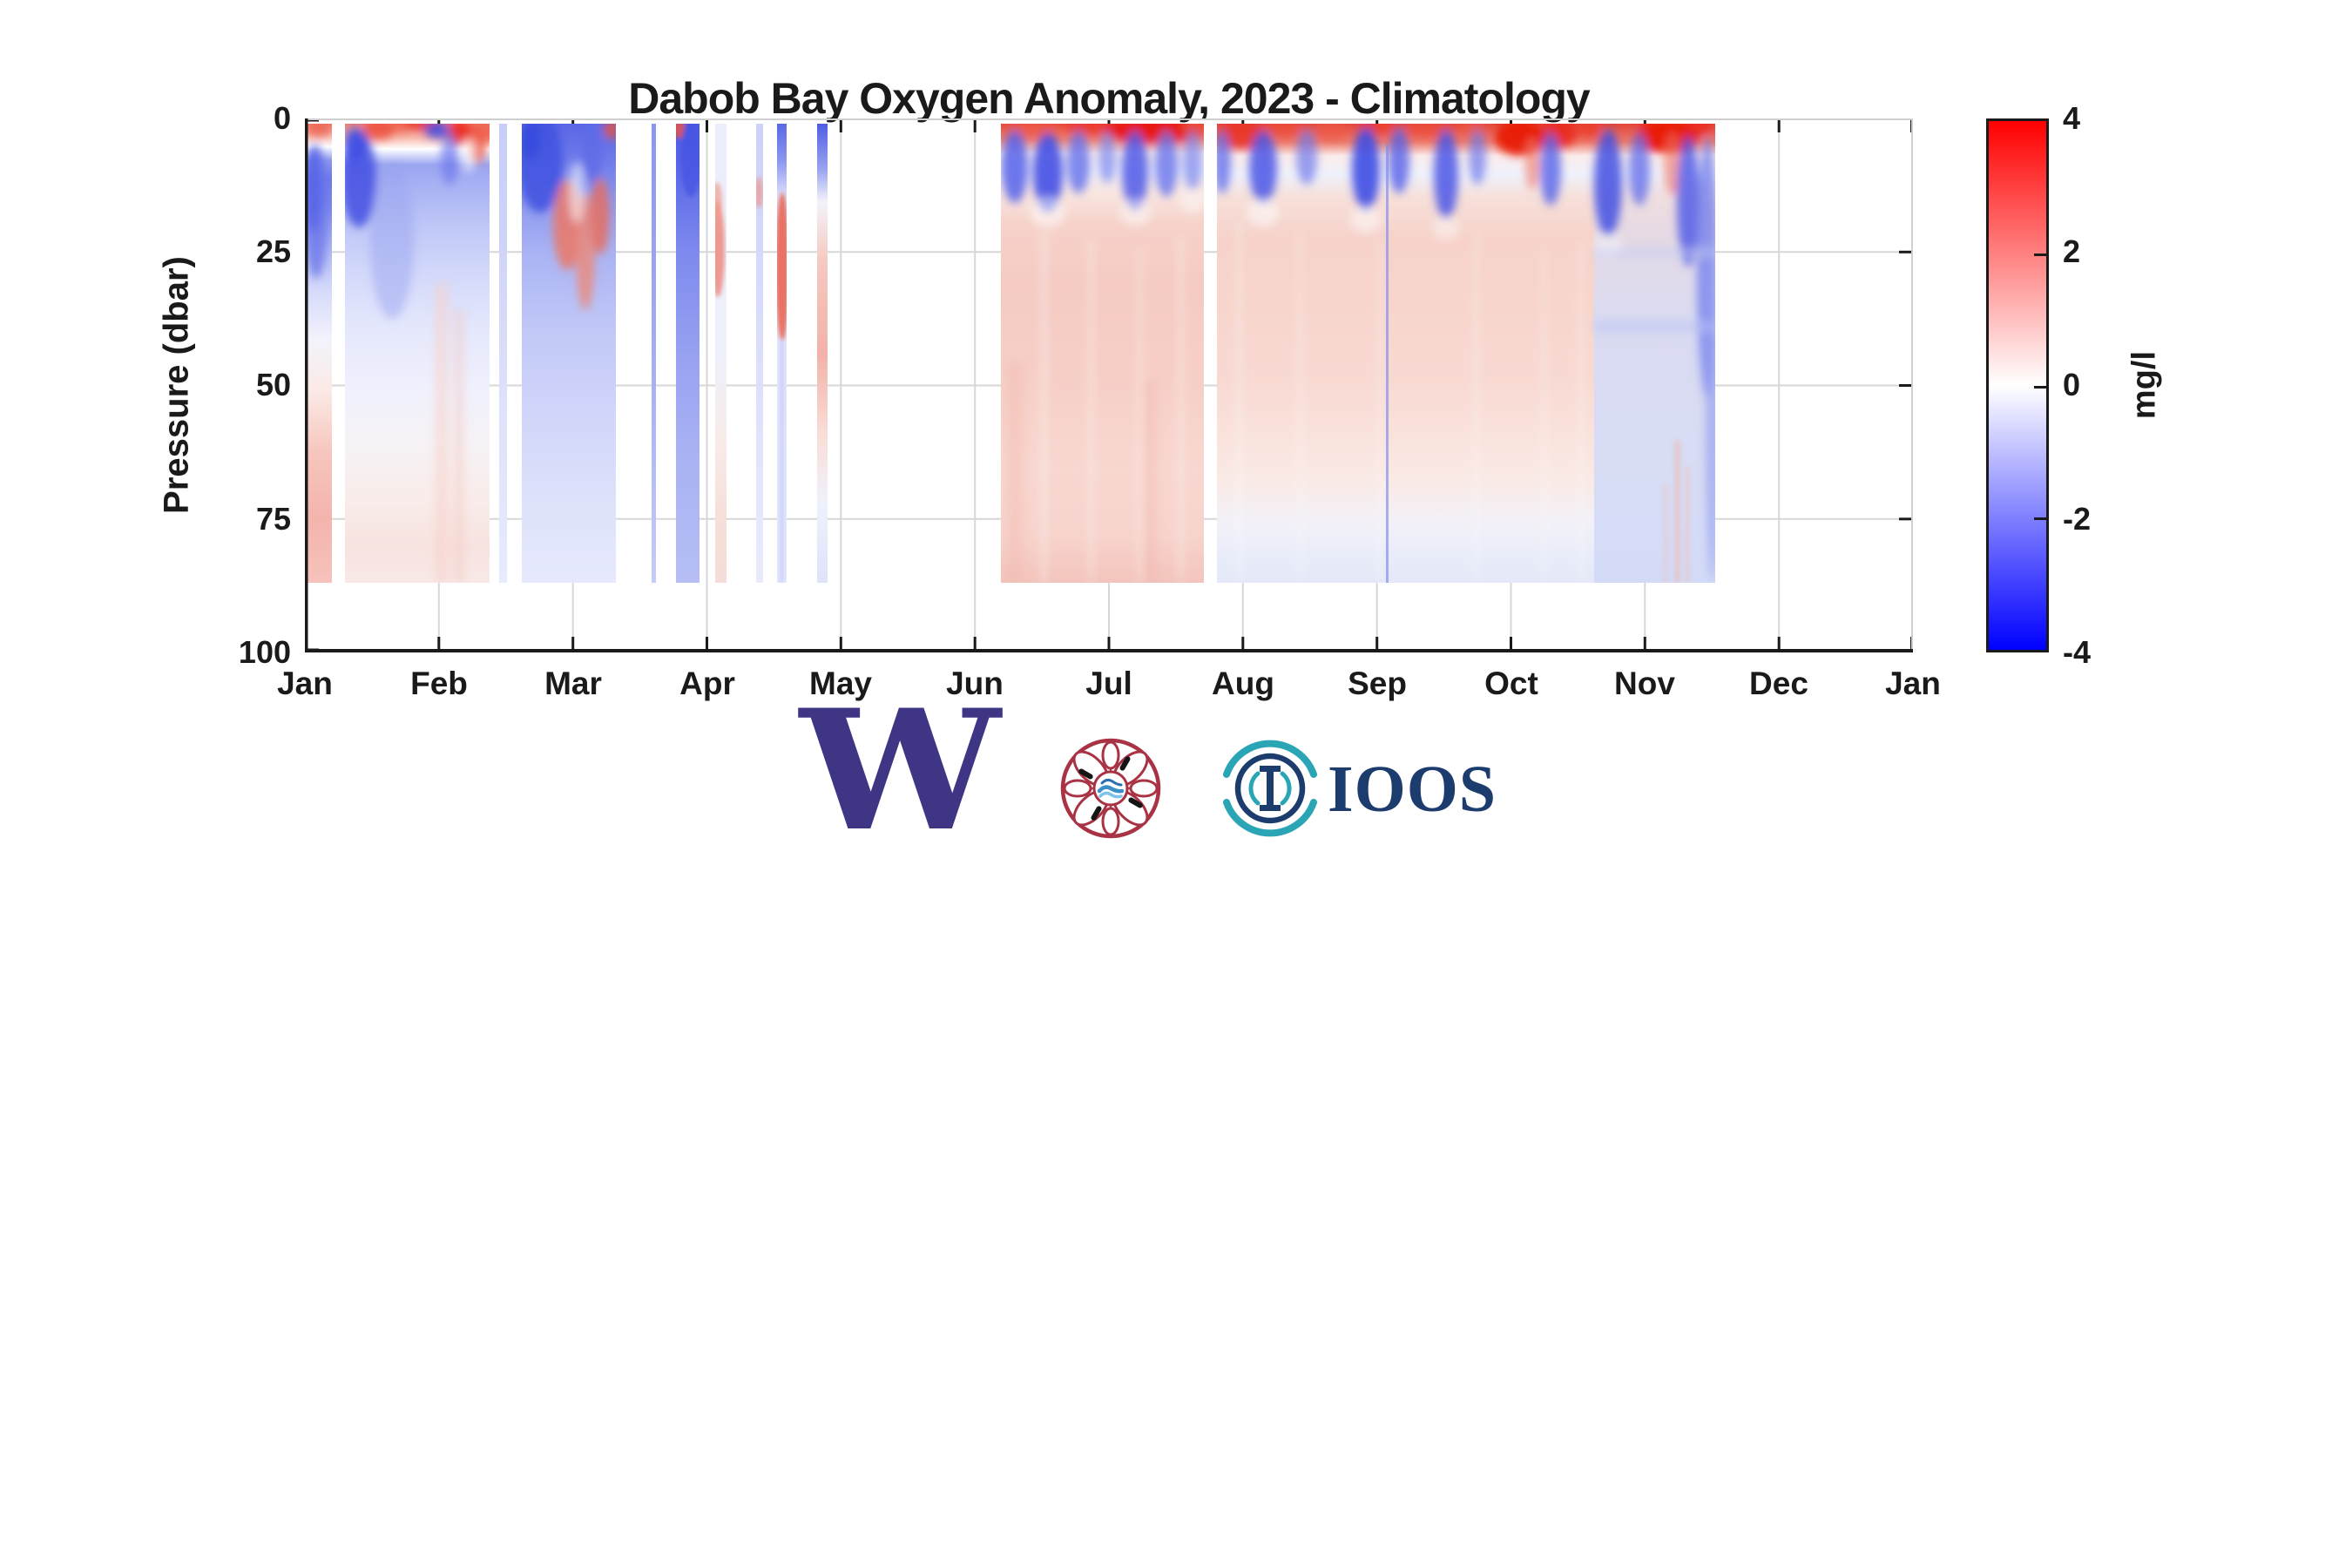 The height and width of the screenshot is (1568, 2352). What do you see at coordinates (1388, 364) in the screenshot?
I see `sep-thin-blue-line` at bounding box center [1388, 364].